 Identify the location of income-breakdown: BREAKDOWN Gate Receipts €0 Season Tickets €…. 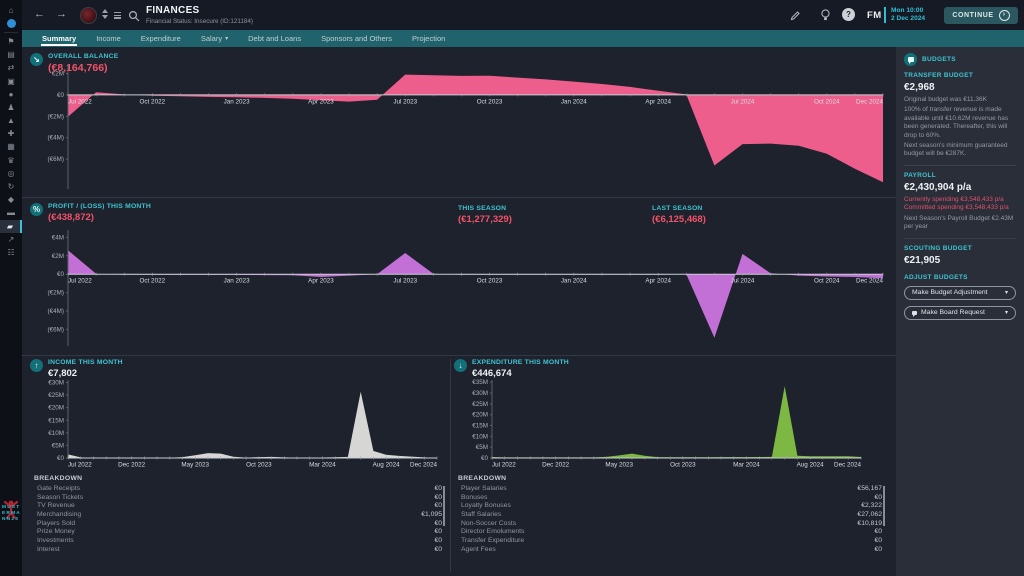
(239, 514).